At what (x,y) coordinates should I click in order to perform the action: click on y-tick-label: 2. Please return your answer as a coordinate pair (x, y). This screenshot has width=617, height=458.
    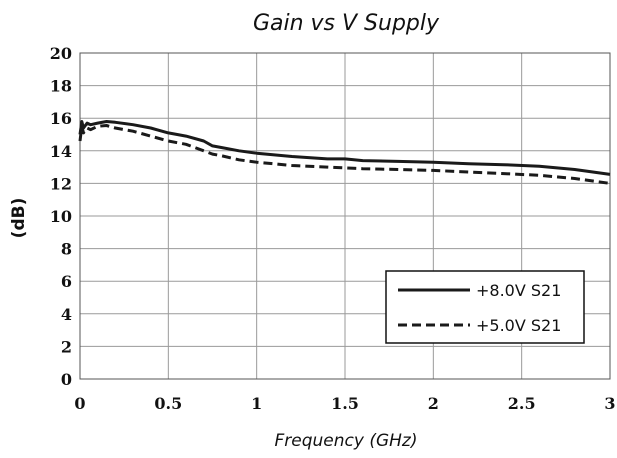
    Looking at the image, I should click on (66, 346).